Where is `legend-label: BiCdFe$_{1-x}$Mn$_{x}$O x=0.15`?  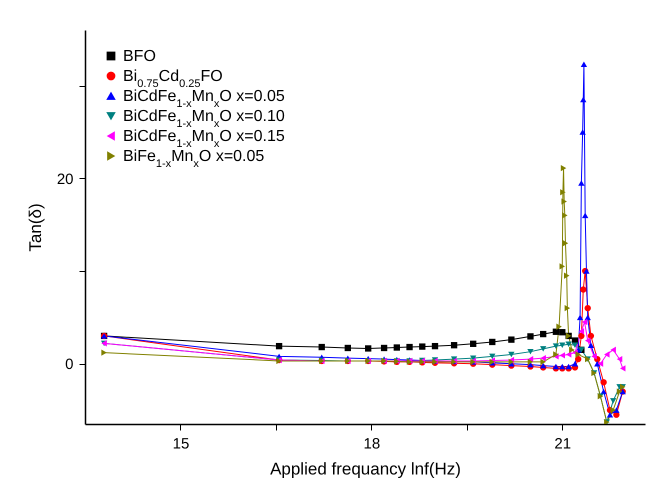 legend-label: BiCdFe$_{1-x}$Mn$_{x}$O x=0.15 is located at coordinates (204, 139).